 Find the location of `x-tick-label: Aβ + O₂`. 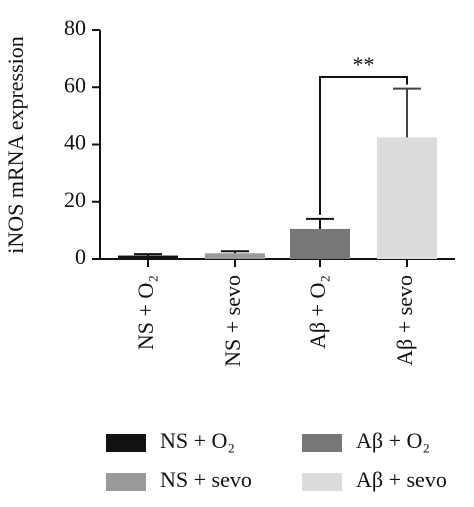

x-tick-label: Aβ + O₂ is located at coordinates (317, 312).